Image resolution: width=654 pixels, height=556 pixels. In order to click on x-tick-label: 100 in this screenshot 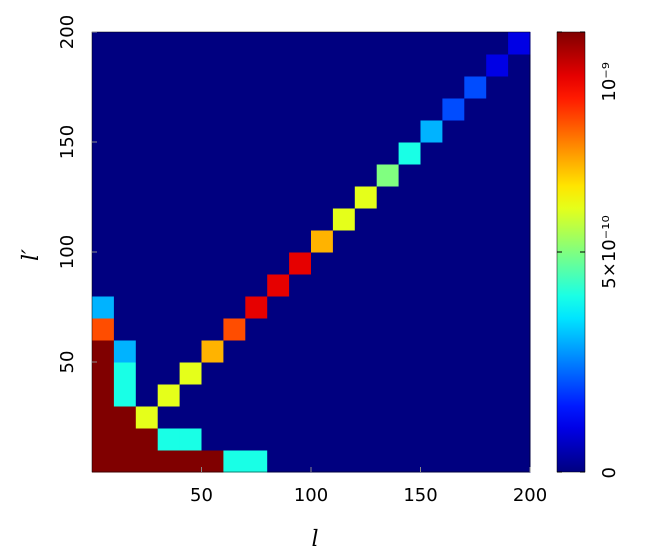, I will do `click(311, 495)`.